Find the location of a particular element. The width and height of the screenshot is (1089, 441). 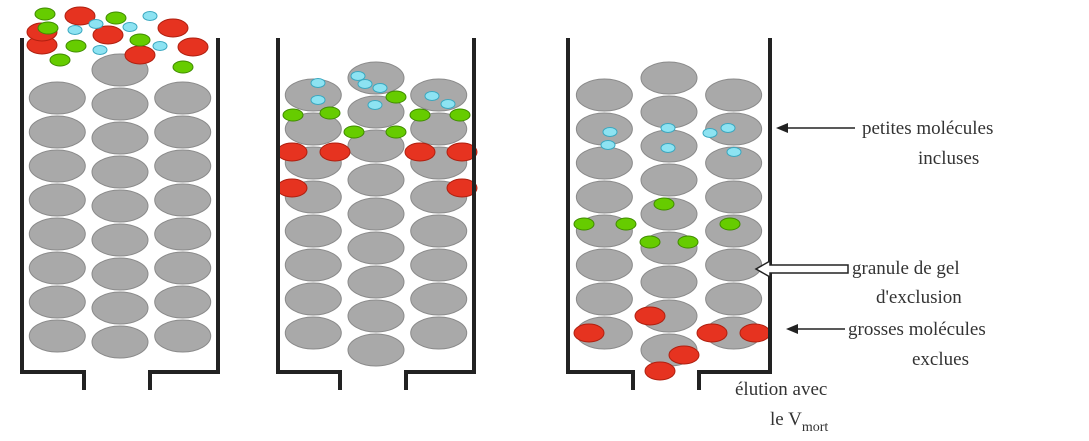

subscript: mort is located at coordinates (815, 427).